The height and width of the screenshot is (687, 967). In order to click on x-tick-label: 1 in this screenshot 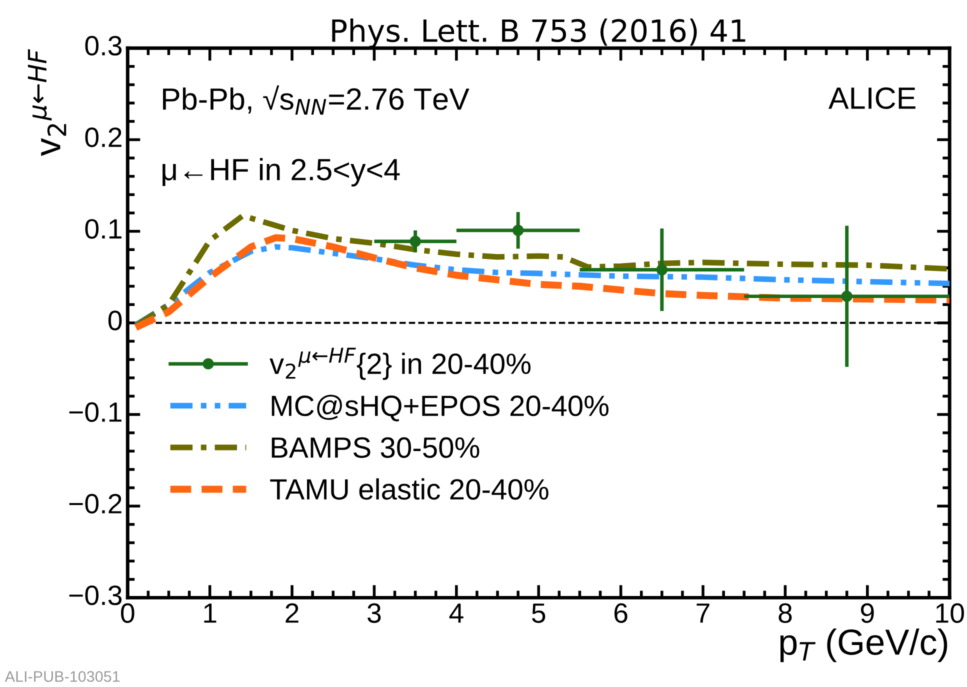, I will do `click(210, 613)`.